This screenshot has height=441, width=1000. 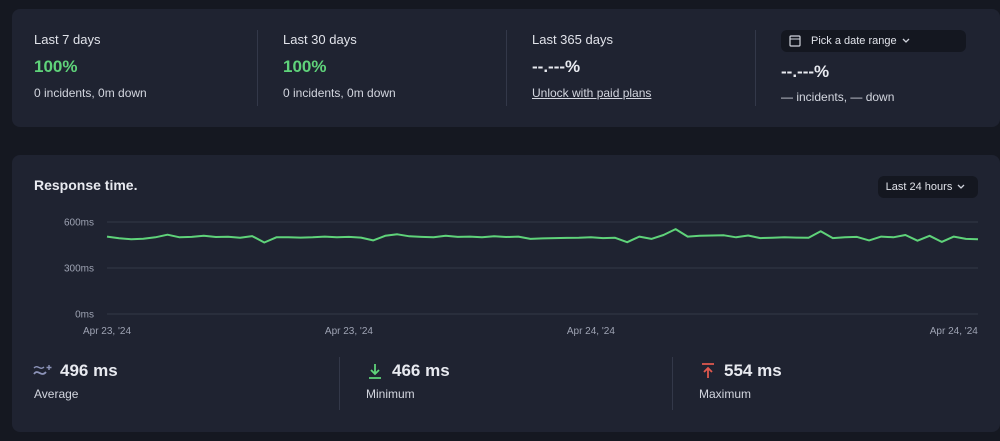 What do you see at coordinates (84, 315) in the screenshot?
I see `y-tick-label: 0ms` at bounding box center [84, 315].